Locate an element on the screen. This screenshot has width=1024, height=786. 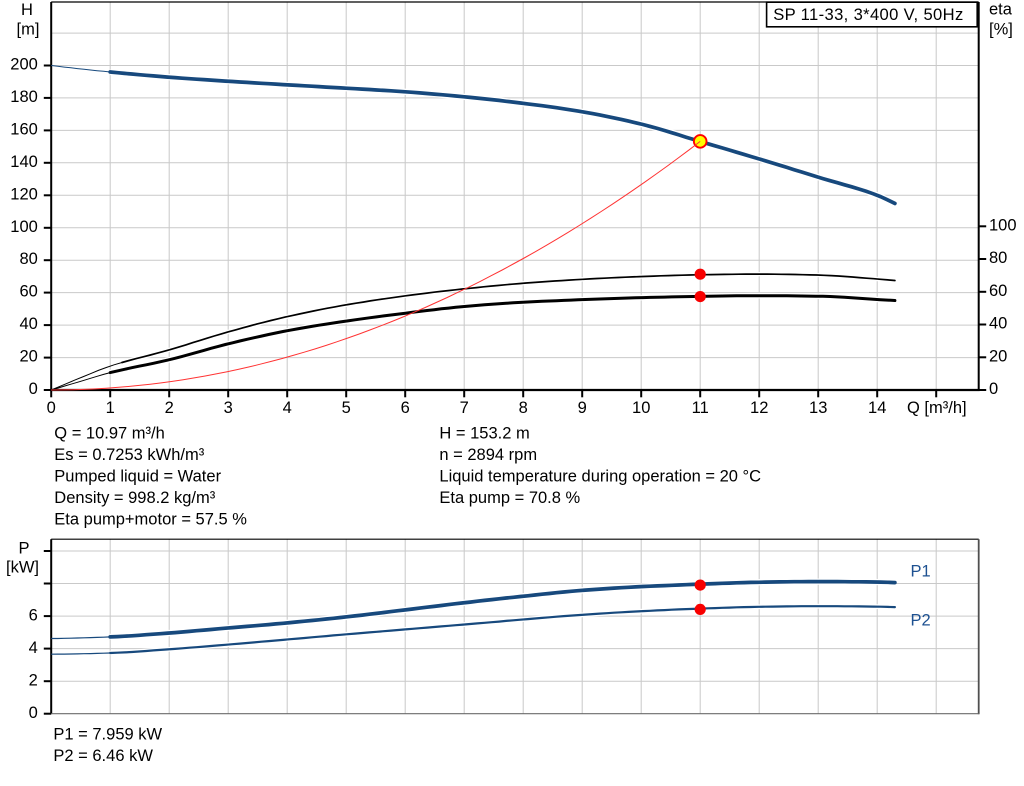
svg-text: Density = 998.2 kg/m³ is located at coordinates (134, 498).